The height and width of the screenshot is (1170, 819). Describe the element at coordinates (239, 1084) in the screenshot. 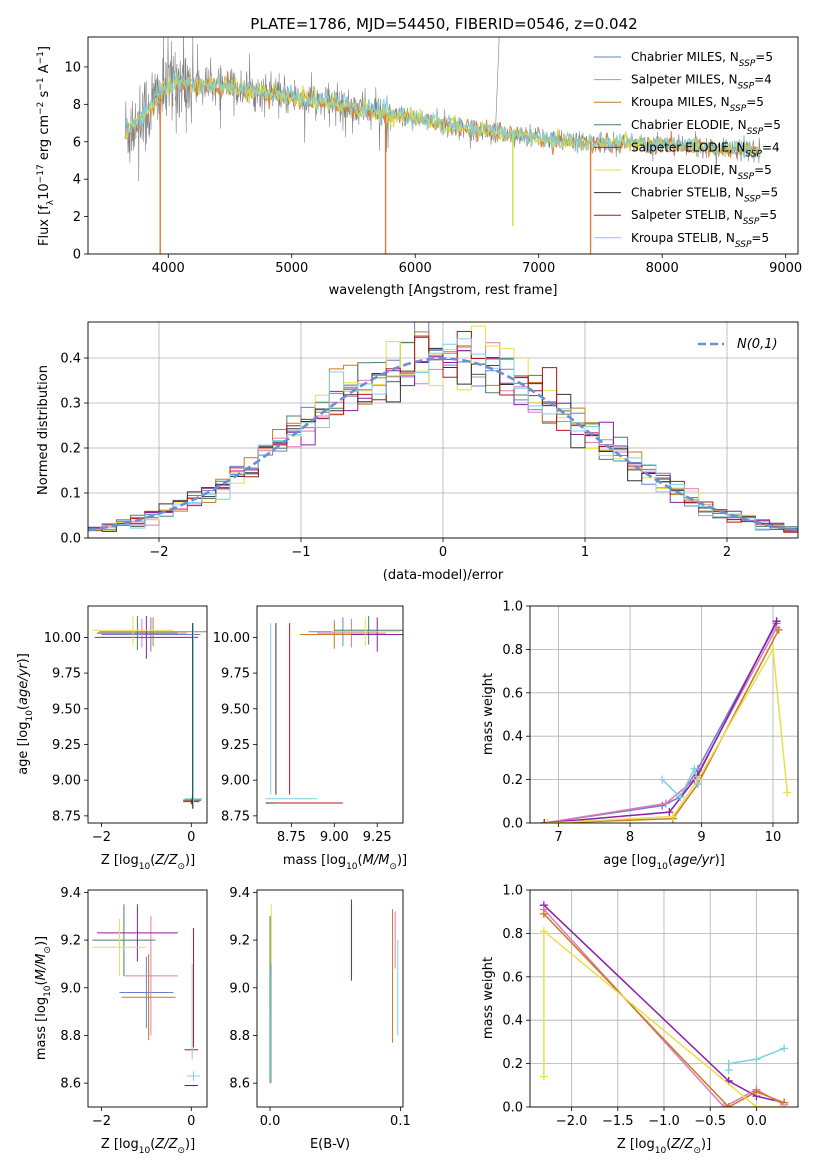

I see `y-tick-label: 8.6` at that location.